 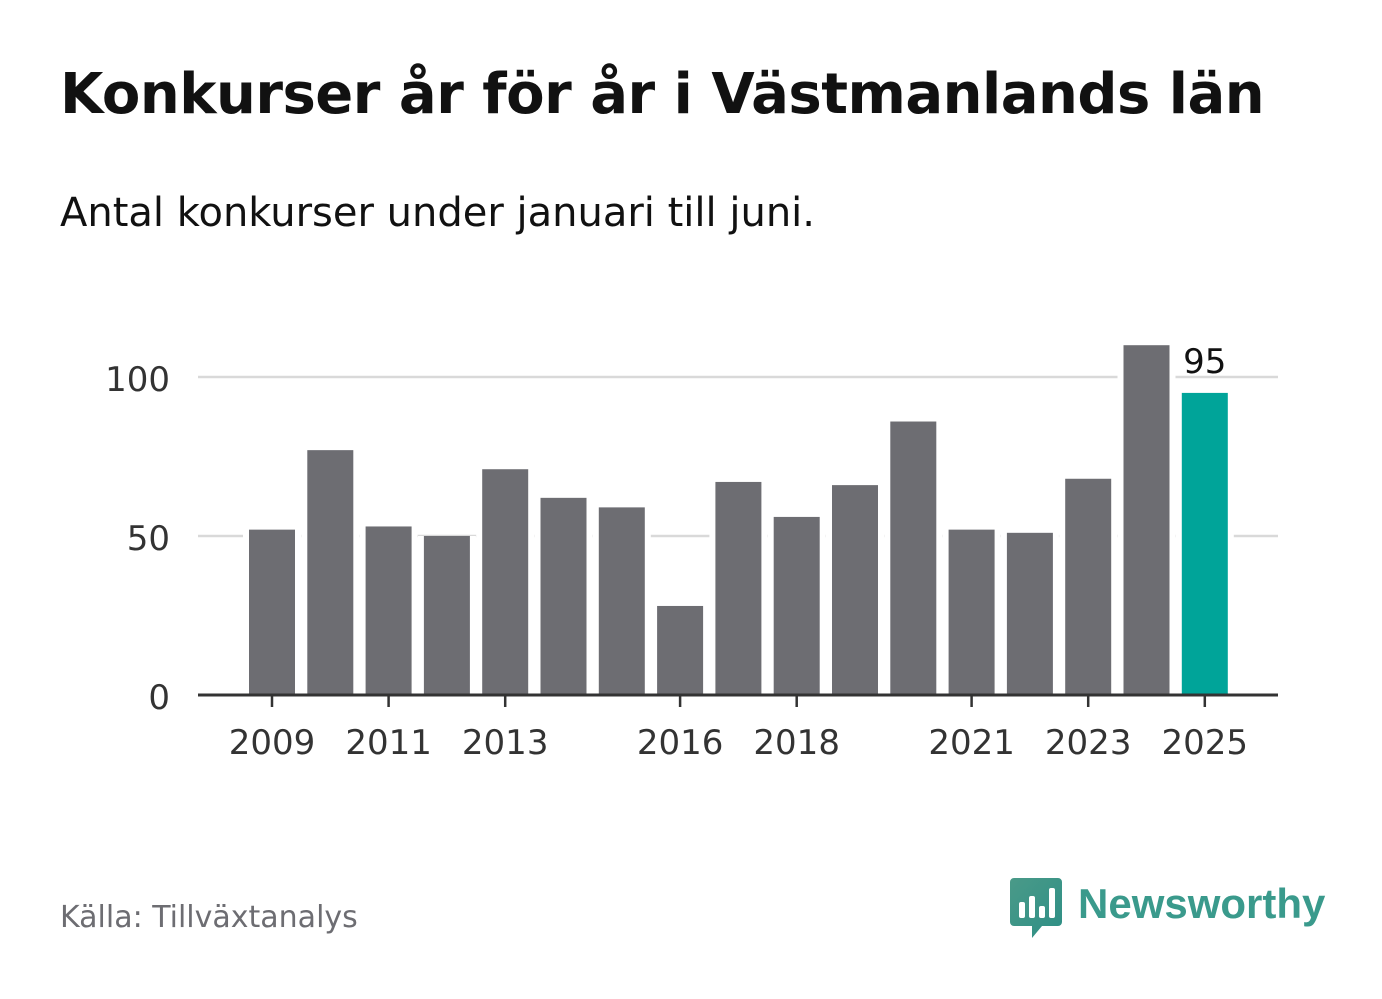 I want to click on bar-2014, so click(x=563, y=596).